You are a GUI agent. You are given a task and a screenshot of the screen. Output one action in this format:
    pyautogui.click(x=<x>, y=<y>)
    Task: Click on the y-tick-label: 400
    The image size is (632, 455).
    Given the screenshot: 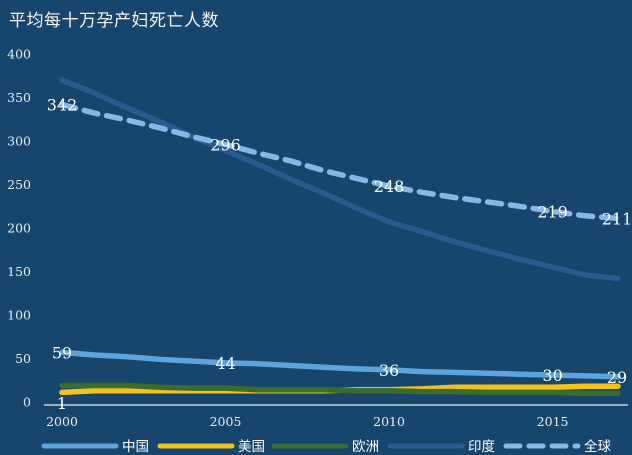 What is the action you would take?
    pyautogui.click(x=19, y=54)
    